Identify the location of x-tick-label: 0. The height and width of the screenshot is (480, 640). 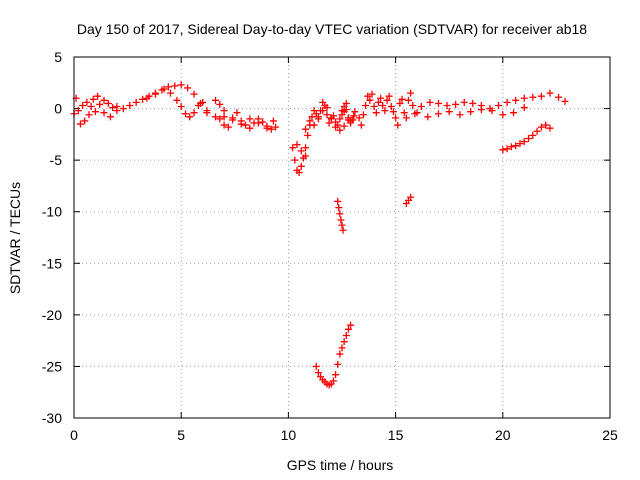
(74, 435).